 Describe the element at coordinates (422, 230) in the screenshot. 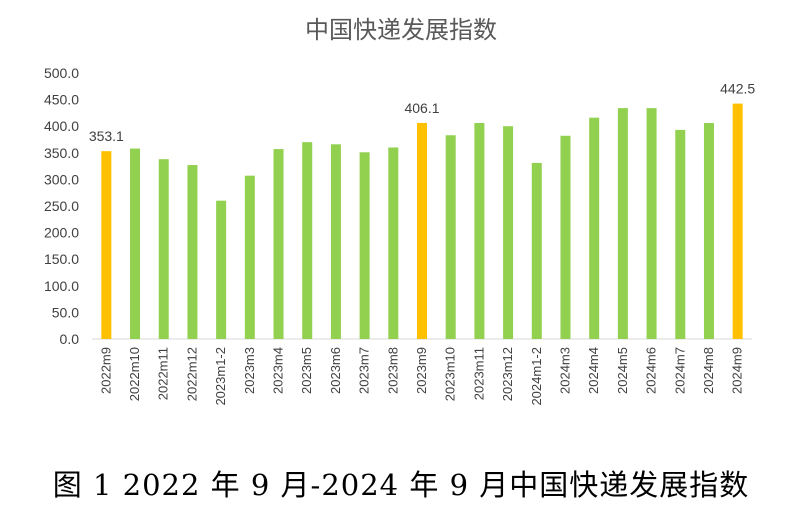

I see `bar-2023m9` at that location.